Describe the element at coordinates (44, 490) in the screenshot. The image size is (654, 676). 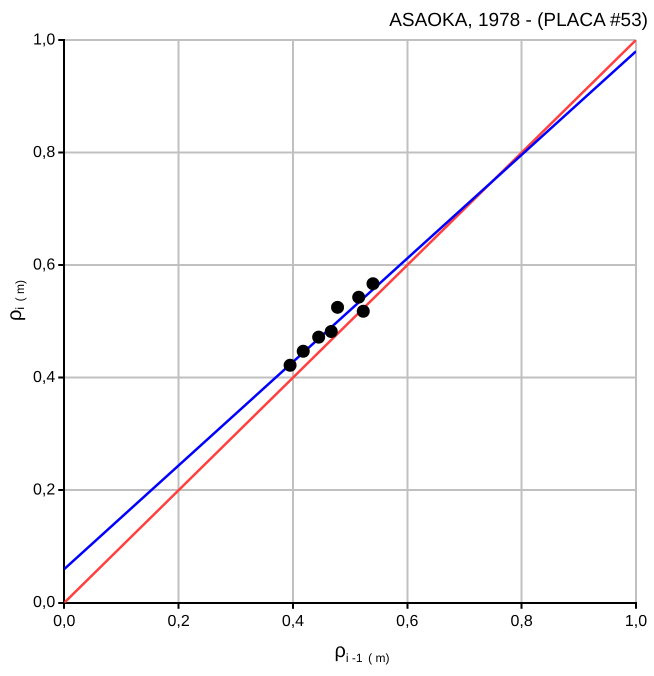
I see `y-tick-label: 0,2` at that location.